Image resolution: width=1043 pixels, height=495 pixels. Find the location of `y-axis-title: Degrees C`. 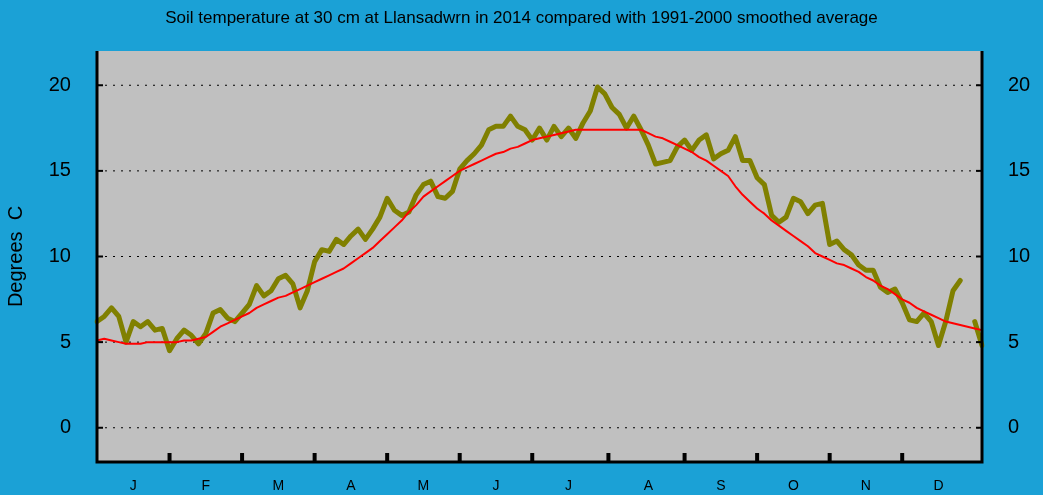

y-axis-title: Degrees C is located at coordinates (14, 256).